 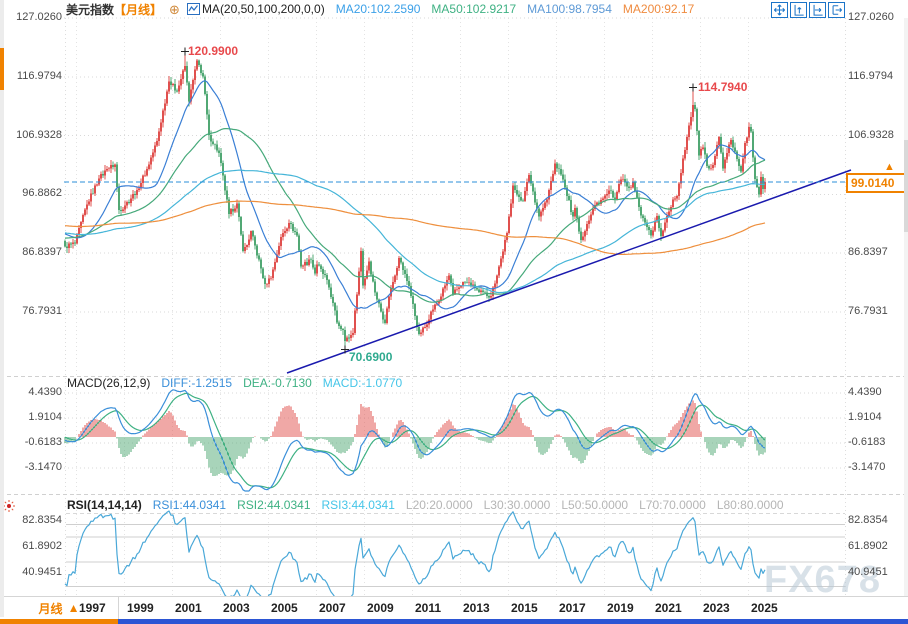 I want to click on candlestick-chart-icon, so click(x=193, y=9).